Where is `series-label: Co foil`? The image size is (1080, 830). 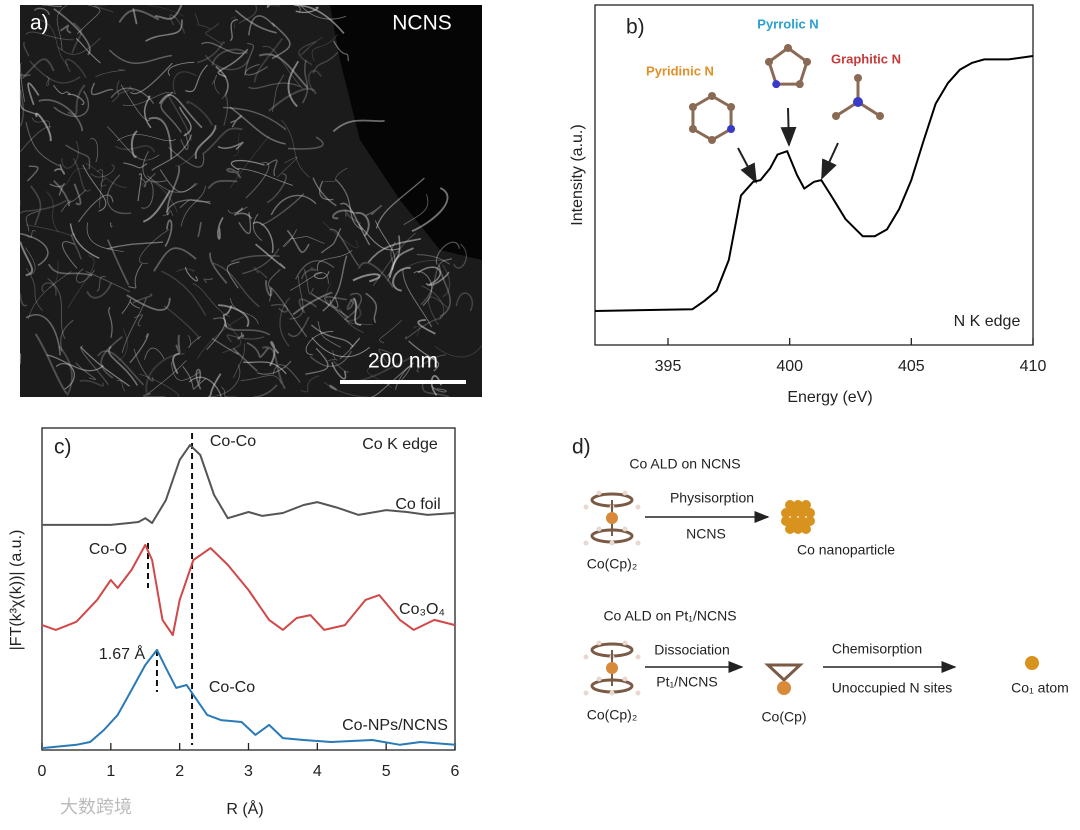 series-label: Co foil is located at coordinates (417, 504).